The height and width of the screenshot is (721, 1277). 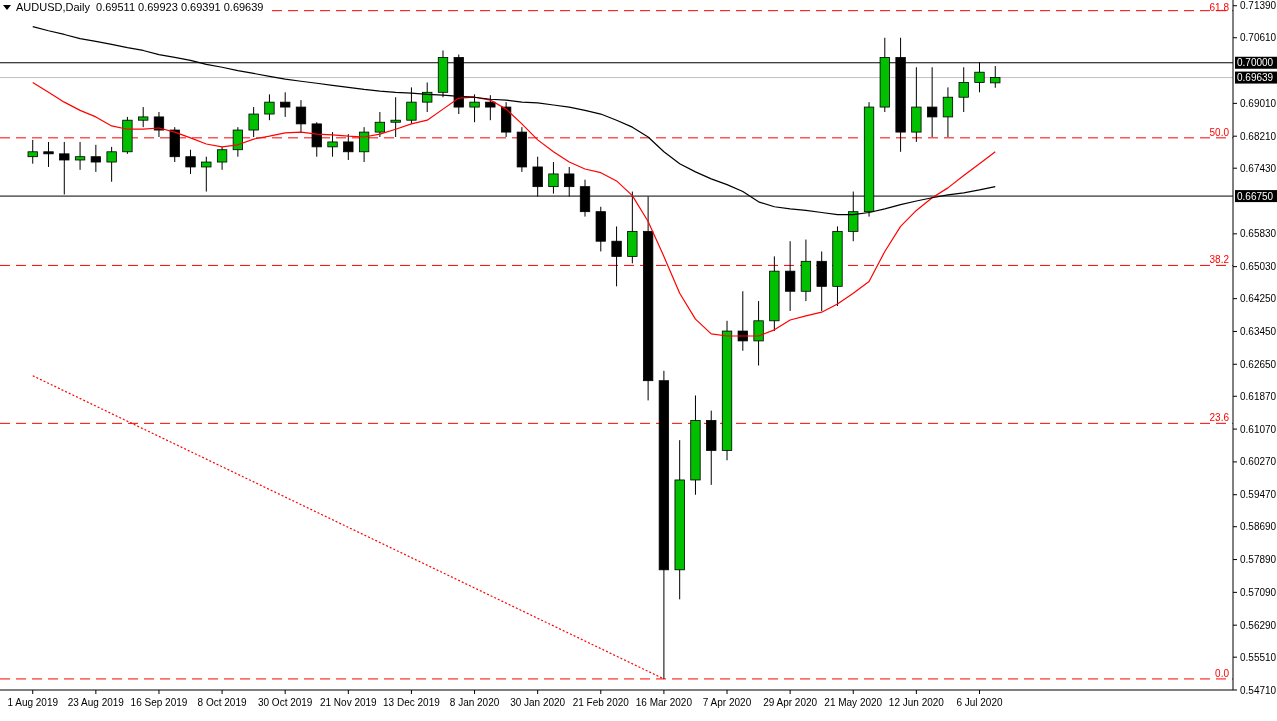 What do you see at coordinates (1258, 103) in the screenshot?
I see `y-tick-label: 0.69010` at bounding box center [1258, 103].